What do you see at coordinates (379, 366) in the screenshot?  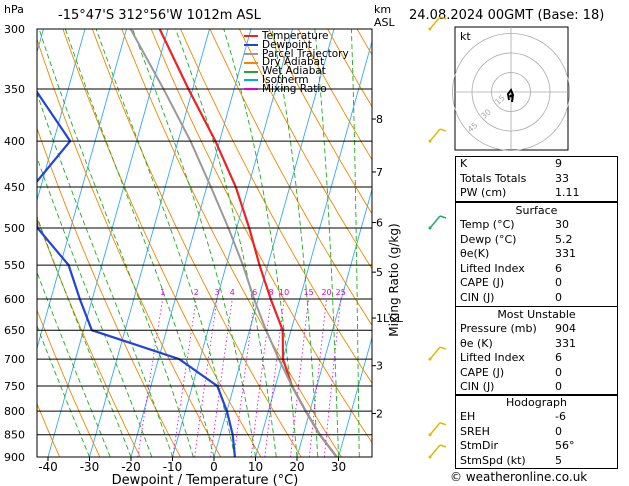 I see `km-tick-label: 3` at bounding box center [379, 366].